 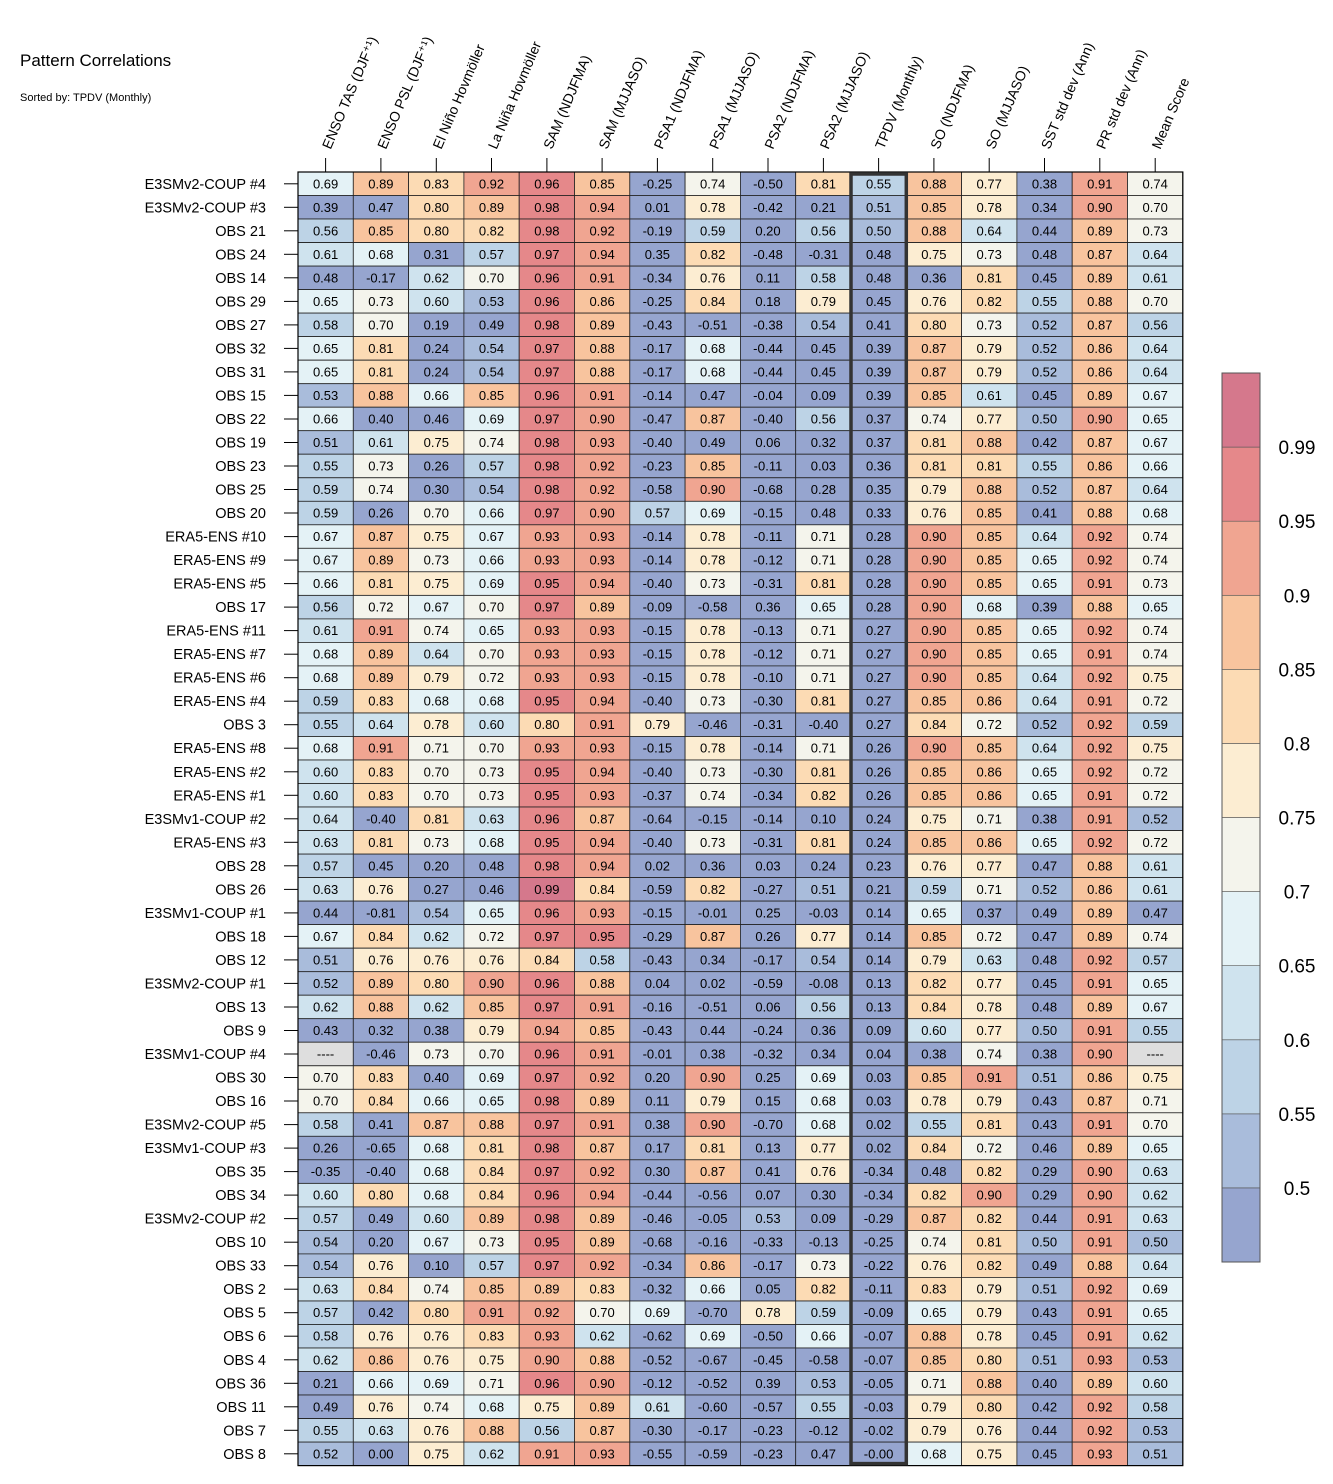 I want to click on chart-title: Pattern Correlations, so click(x=95, y=60).